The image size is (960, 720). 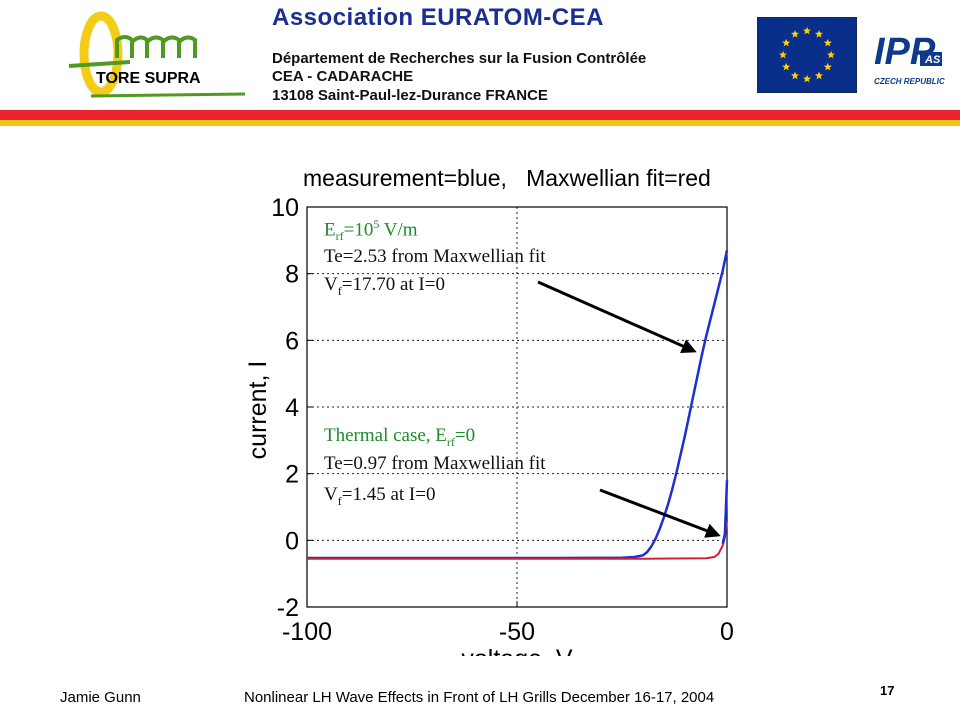 I want to click on tore-supra-logo, so click(x=157, y=54).